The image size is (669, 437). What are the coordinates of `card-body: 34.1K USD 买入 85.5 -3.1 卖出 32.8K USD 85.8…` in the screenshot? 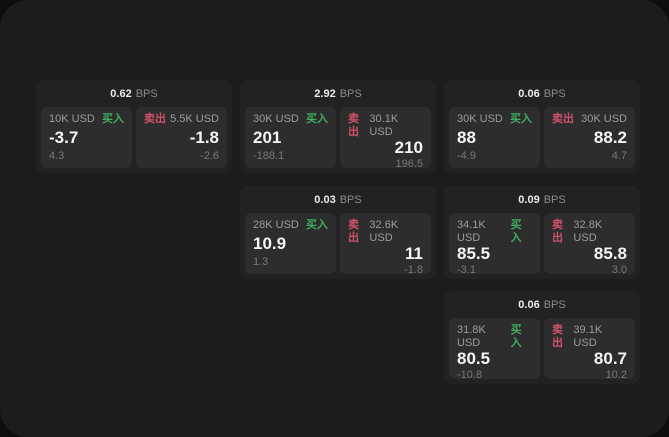 It's located at (542, 243).